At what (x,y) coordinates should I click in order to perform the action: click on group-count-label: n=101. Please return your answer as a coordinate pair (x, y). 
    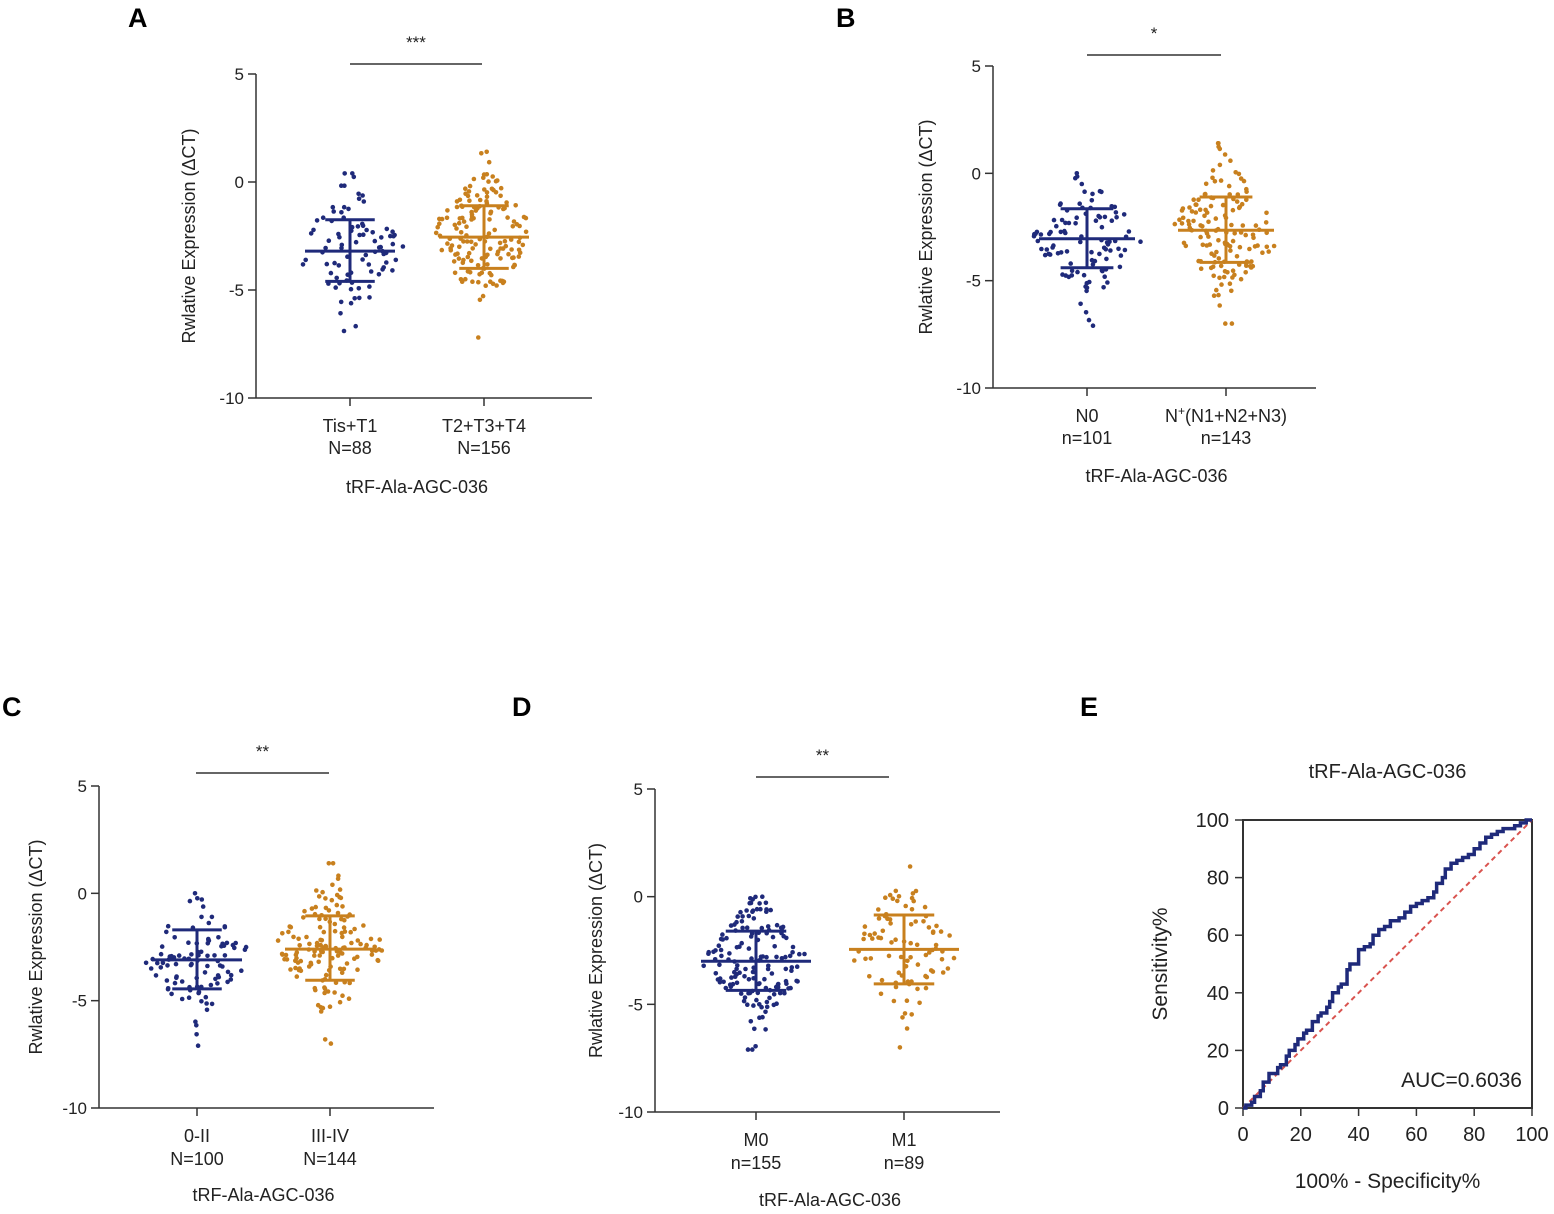
    Looking at the image, I should click on (1087, 438).